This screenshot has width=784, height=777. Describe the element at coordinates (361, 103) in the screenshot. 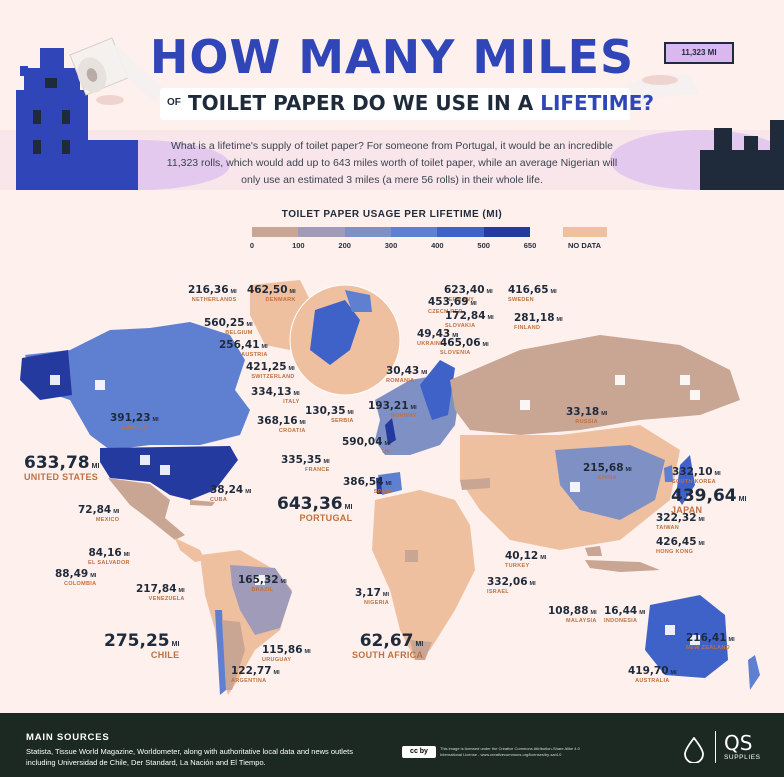

I see `subtitle-main: TOILET PAPER DO WE USE IN A` at that location.